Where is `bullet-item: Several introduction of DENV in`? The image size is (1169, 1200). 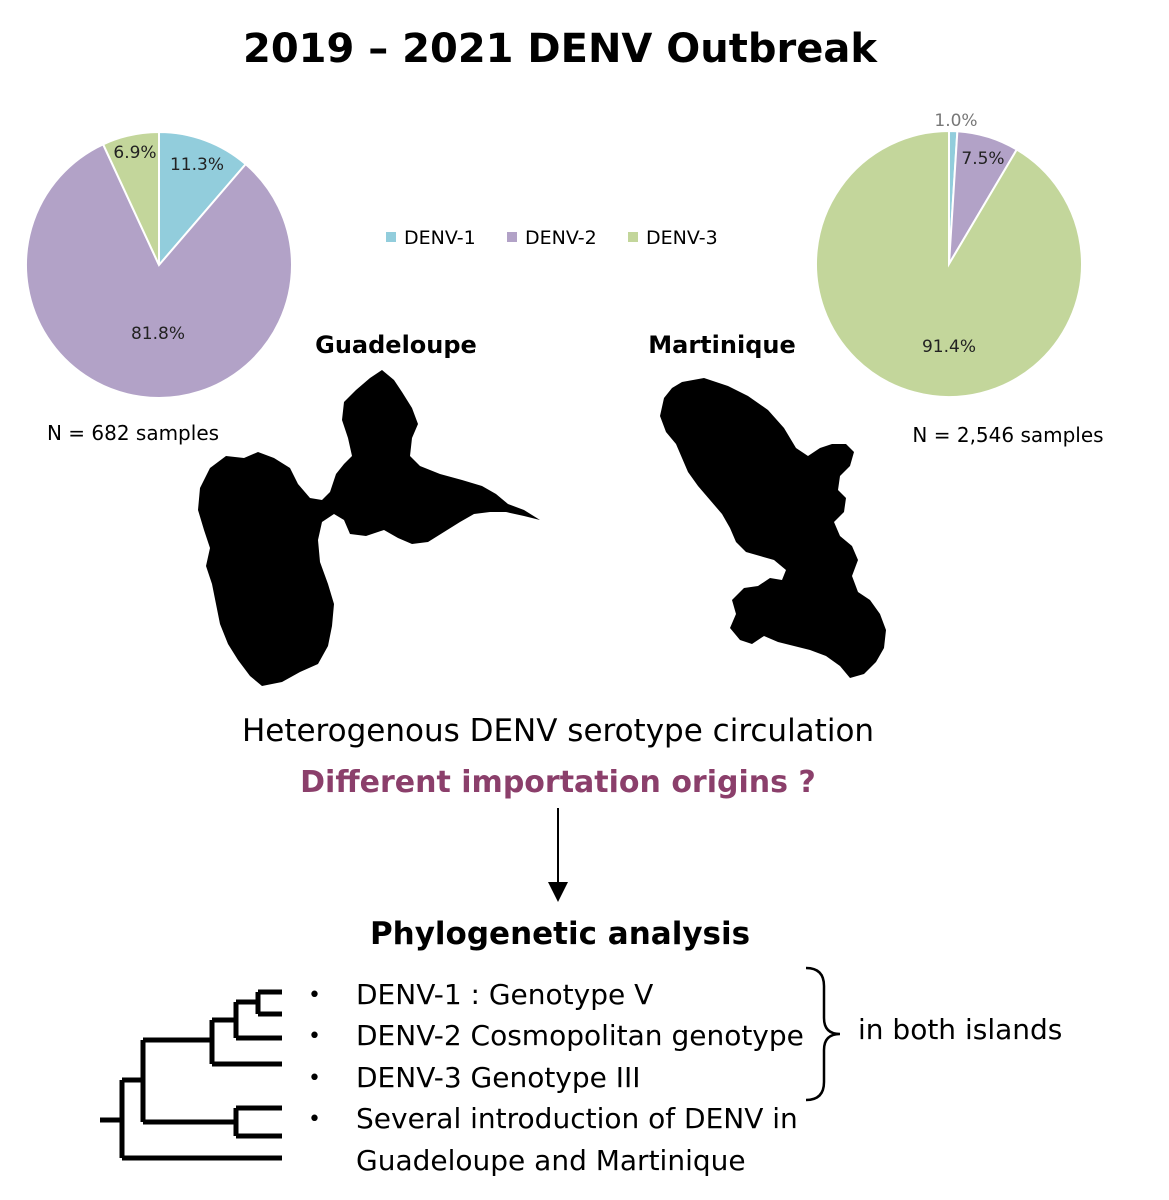 bullet-item: Several introduction of DENV in is located at coordinates (577, 1118).